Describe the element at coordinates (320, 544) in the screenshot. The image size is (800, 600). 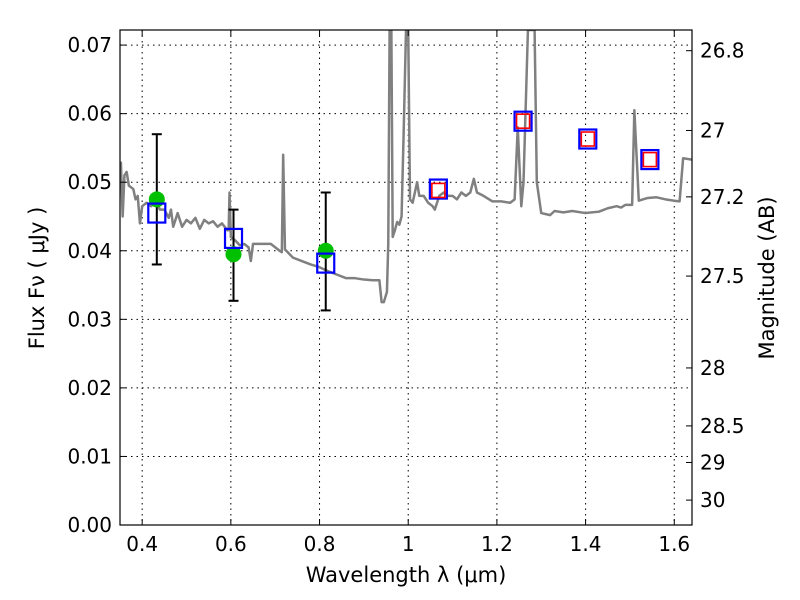
I see `x-tick-label: 0.8` at that location.